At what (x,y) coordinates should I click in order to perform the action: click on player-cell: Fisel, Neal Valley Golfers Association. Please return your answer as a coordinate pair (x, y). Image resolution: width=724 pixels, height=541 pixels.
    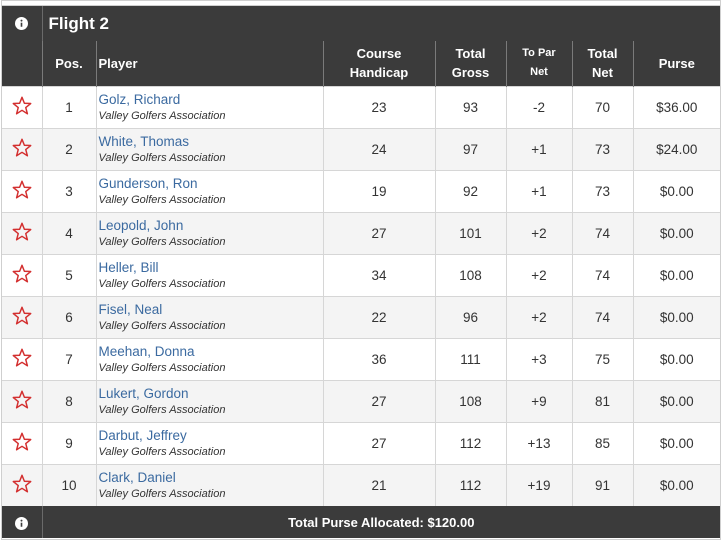
    Looking at the image, I should click on (209, 316).